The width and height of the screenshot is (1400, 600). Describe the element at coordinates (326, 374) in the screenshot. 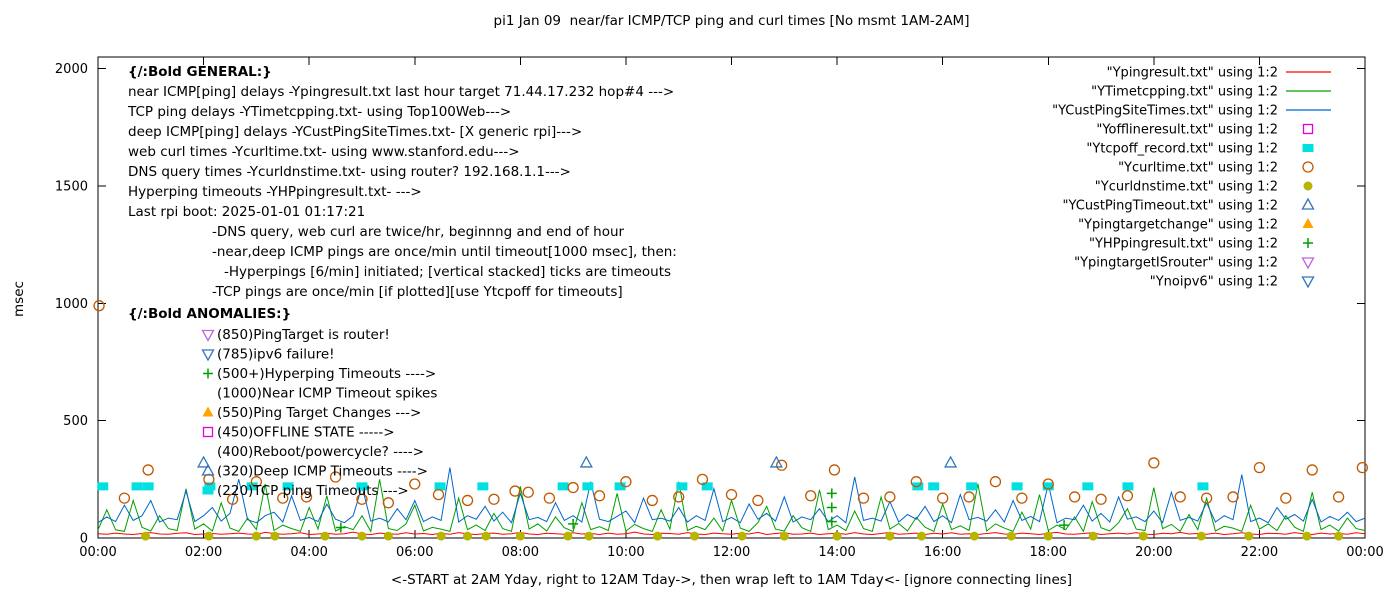

I see `anomaly-line: (500+)Hyperping Timeouts ---->` at that location.